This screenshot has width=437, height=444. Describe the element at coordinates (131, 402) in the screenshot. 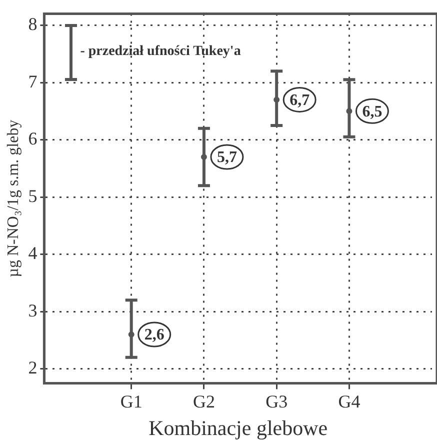

I see `x-tick-label: G1` at that location.